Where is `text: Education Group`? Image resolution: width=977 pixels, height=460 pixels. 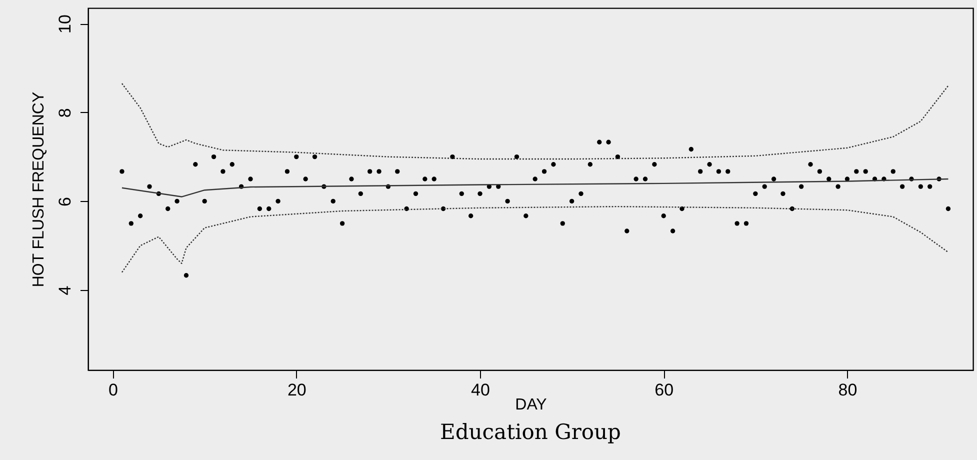 text: Education Group is located at coordinates (531, 432).